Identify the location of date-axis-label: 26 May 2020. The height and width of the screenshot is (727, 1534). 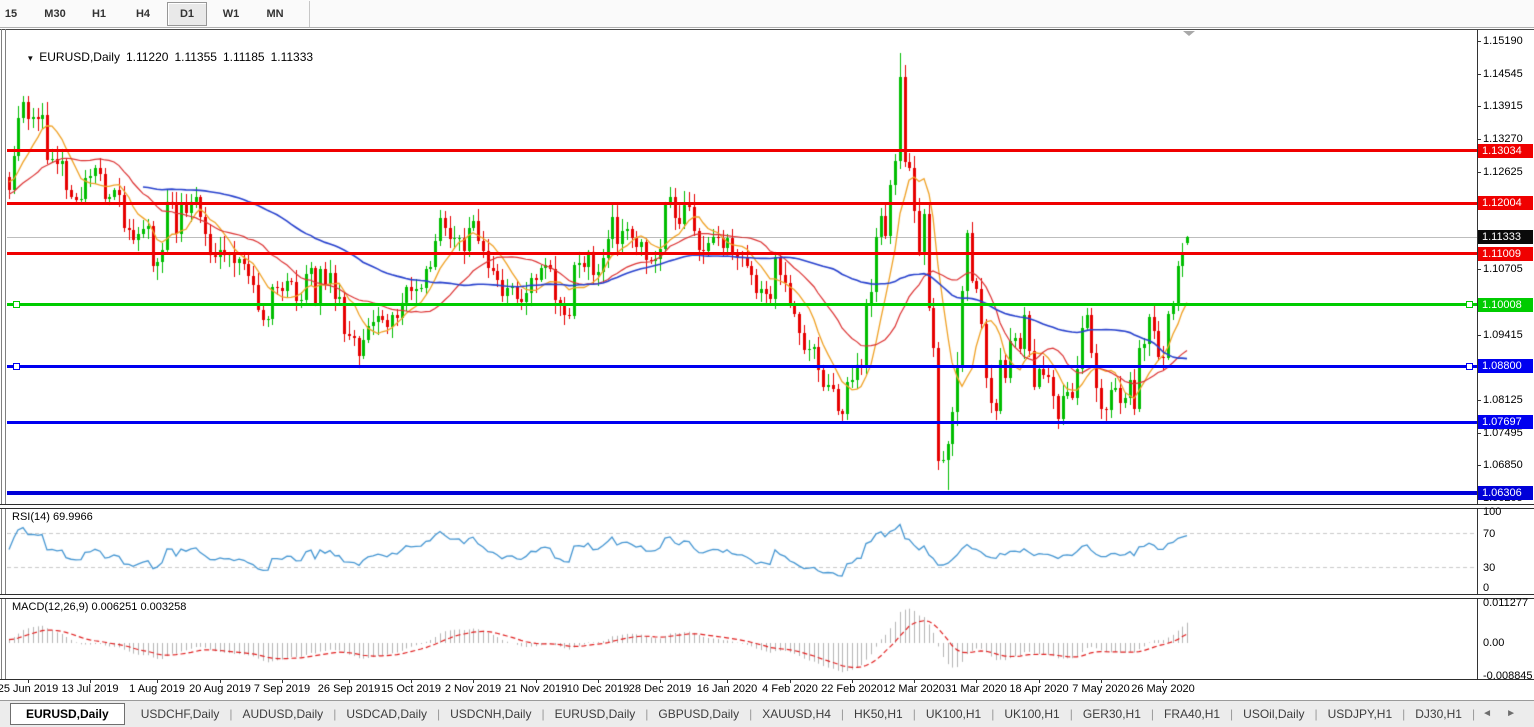
(1163, 689).